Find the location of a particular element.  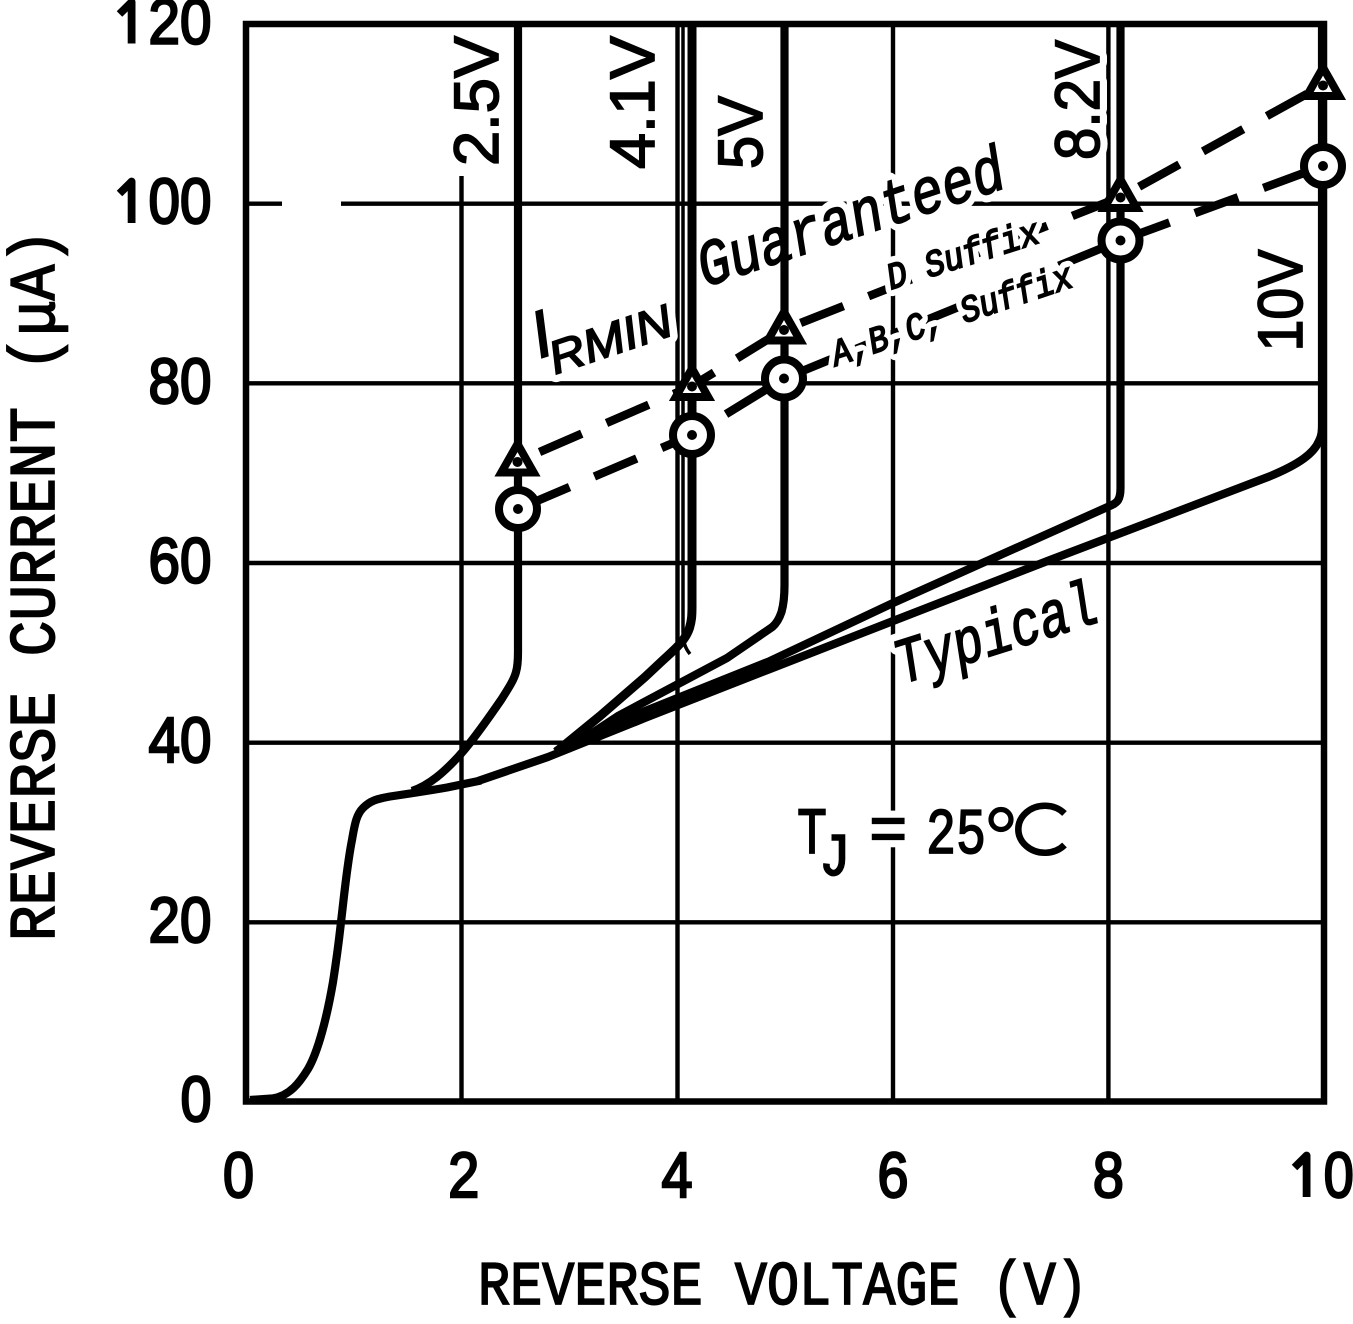

svg-text: 5V is located at coordinates (741, 132).